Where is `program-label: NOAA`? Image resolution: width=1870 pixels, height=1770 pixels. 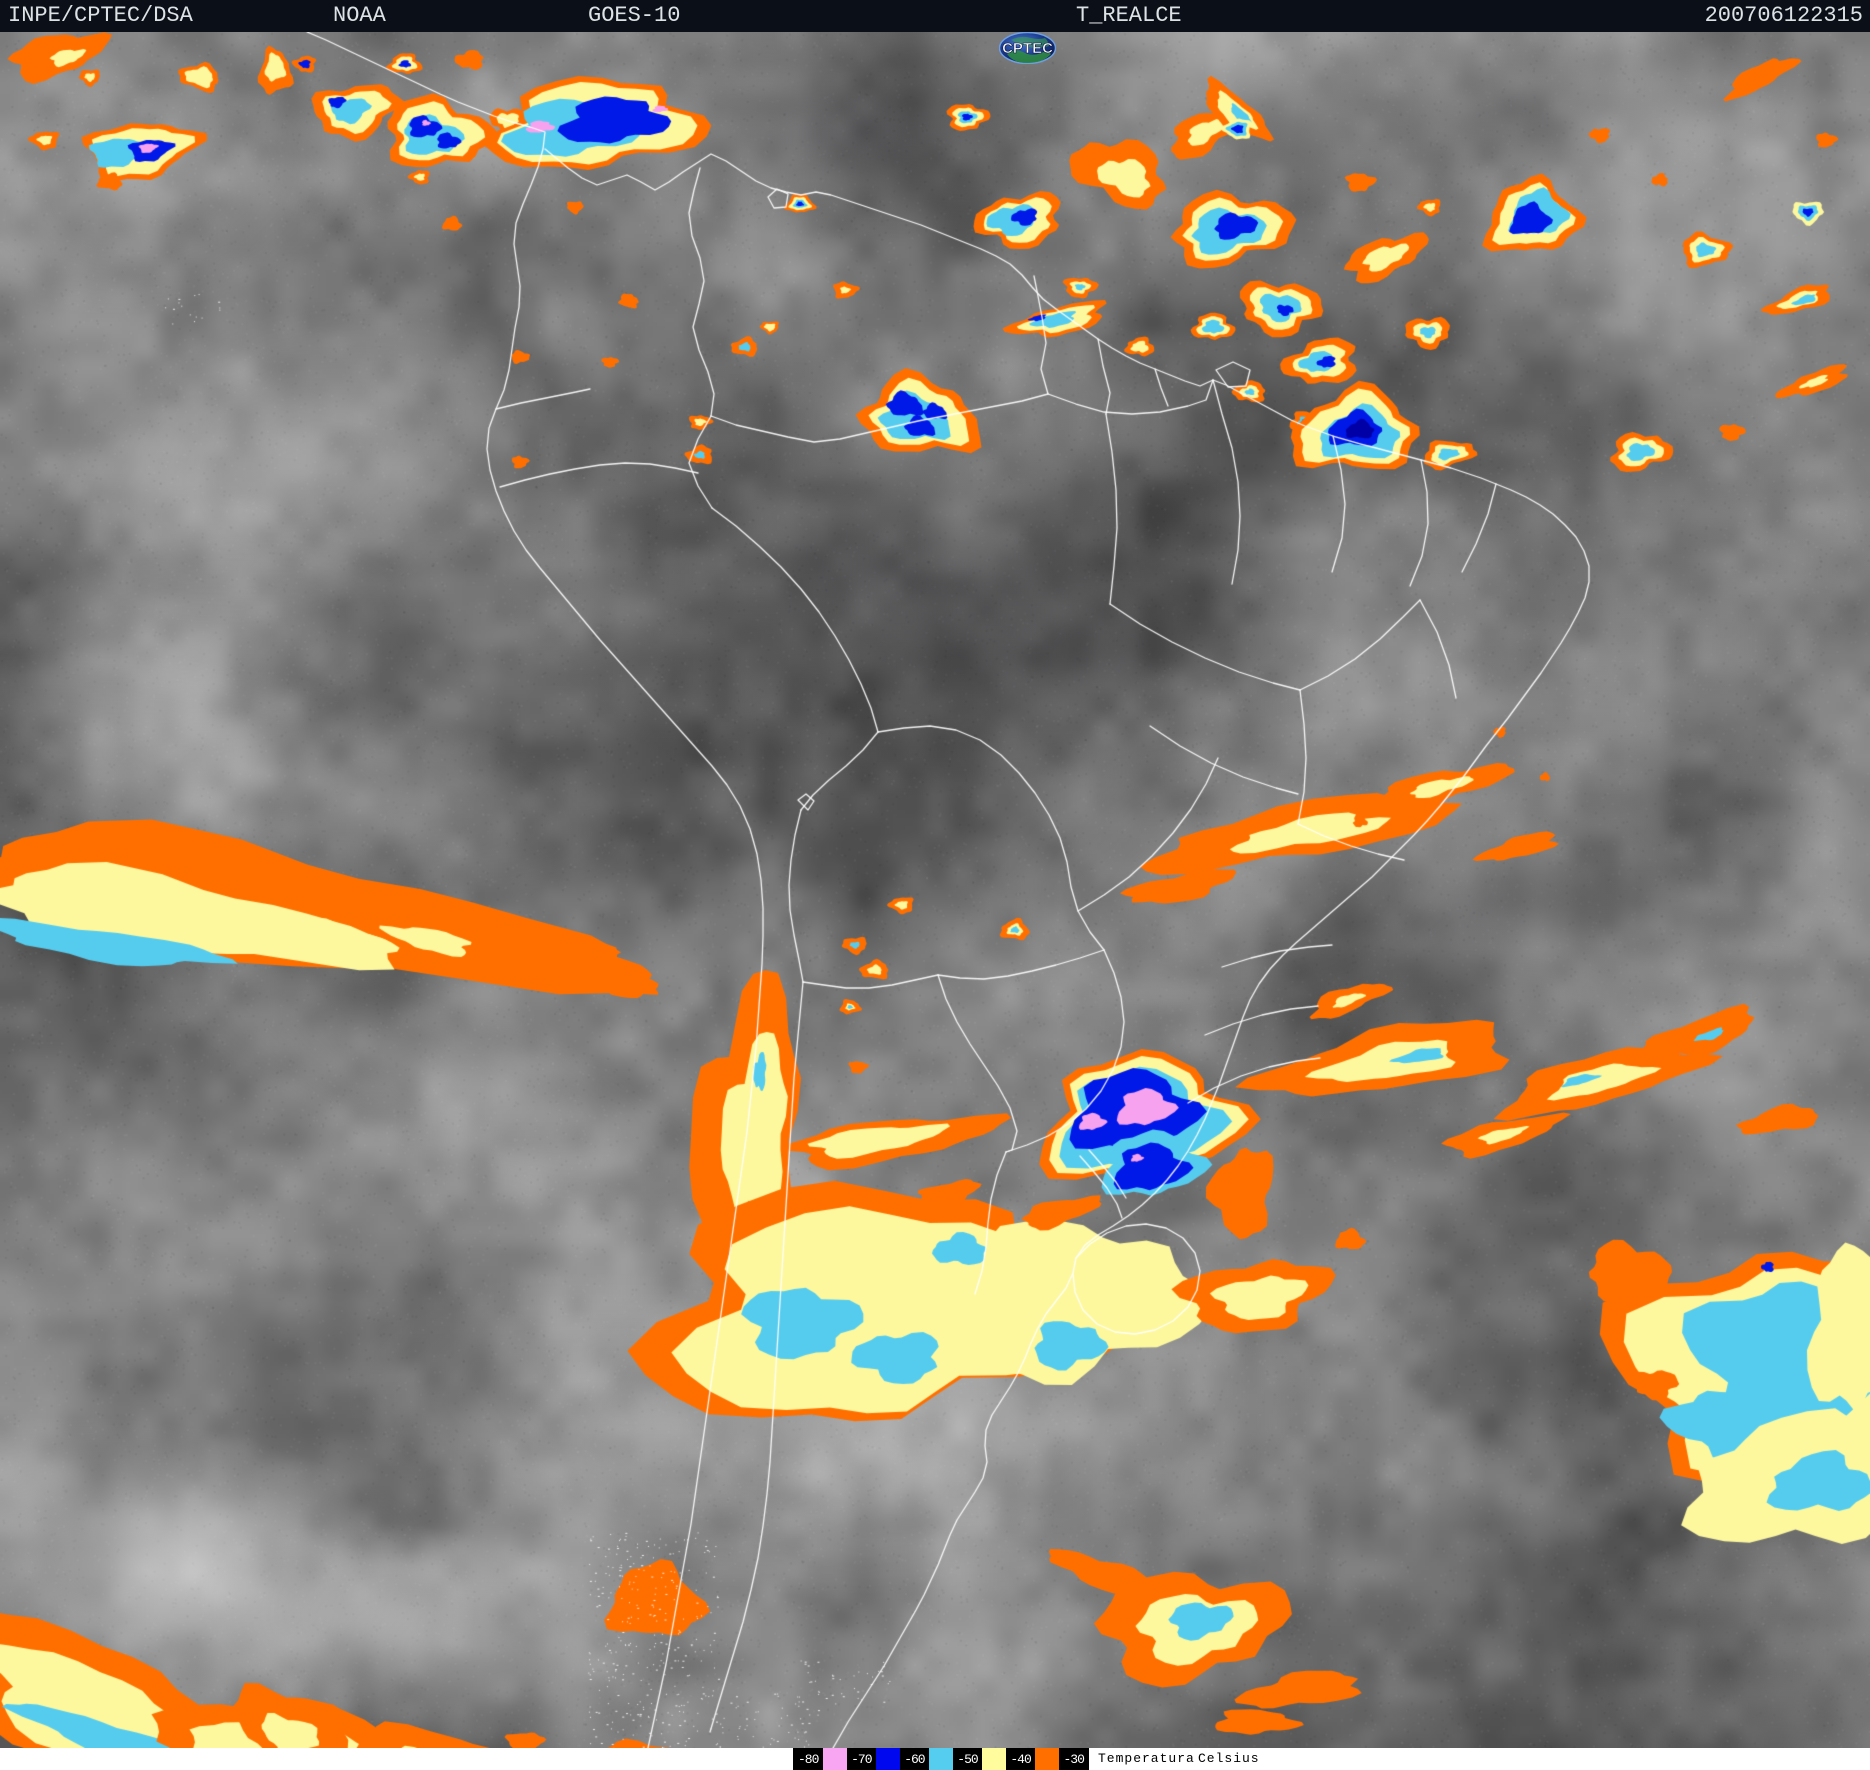 program-label: NOAA is located at coordinates (359, 15).